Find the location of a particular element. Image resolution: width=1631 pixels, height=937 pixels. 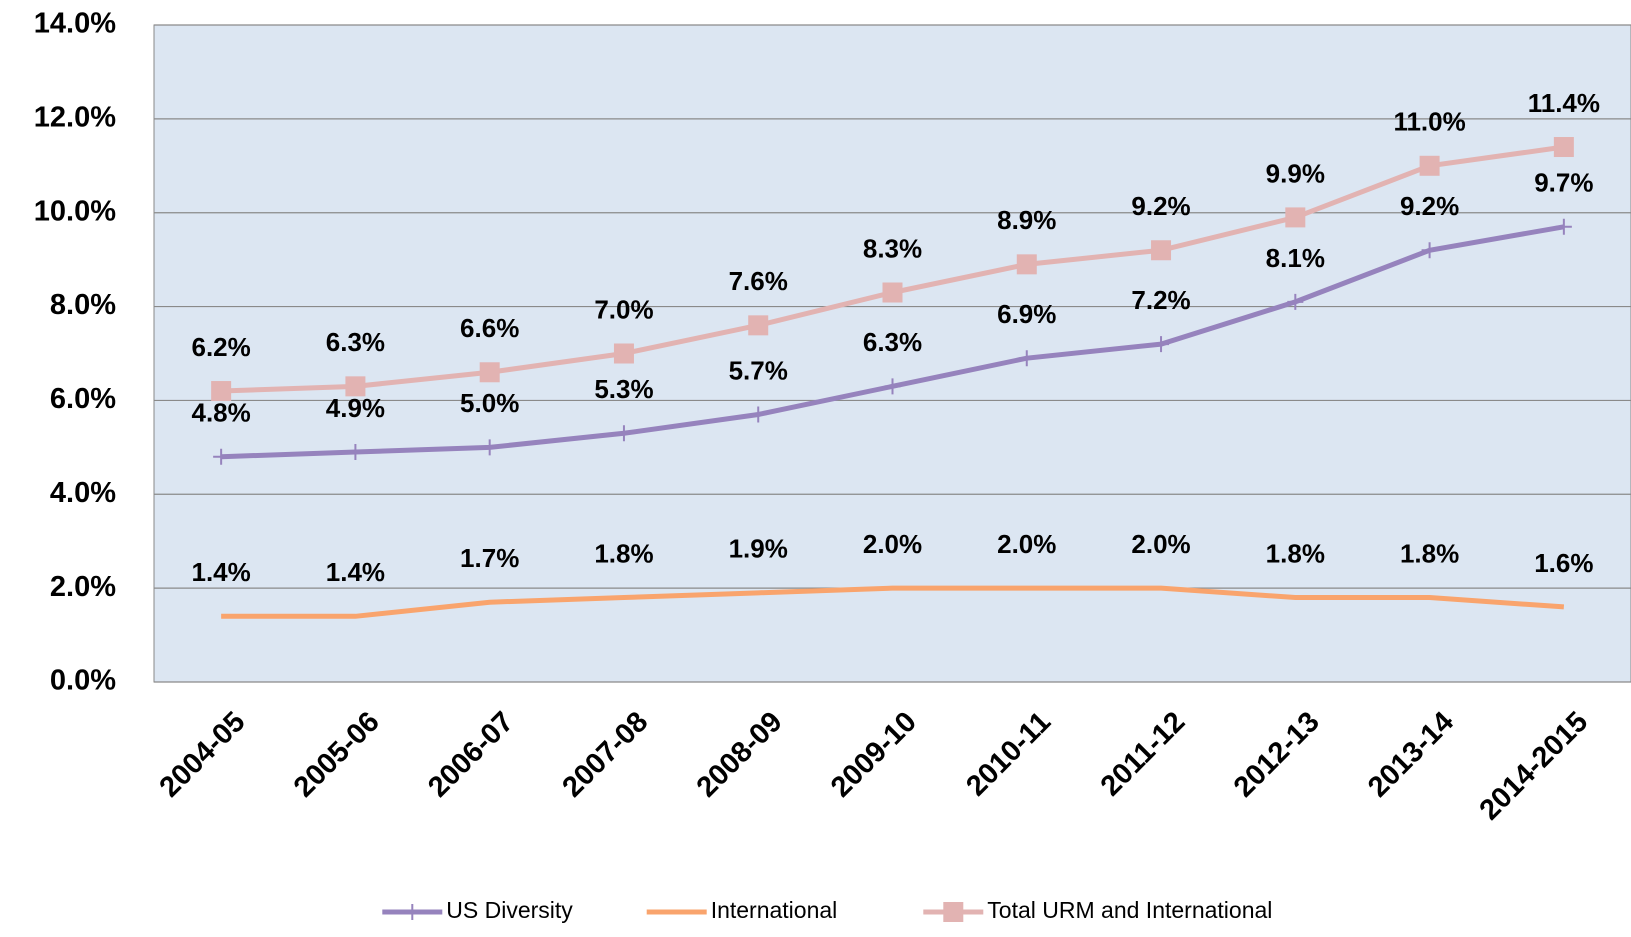

data-label: 7.6% is located at coordinates (758, 281).